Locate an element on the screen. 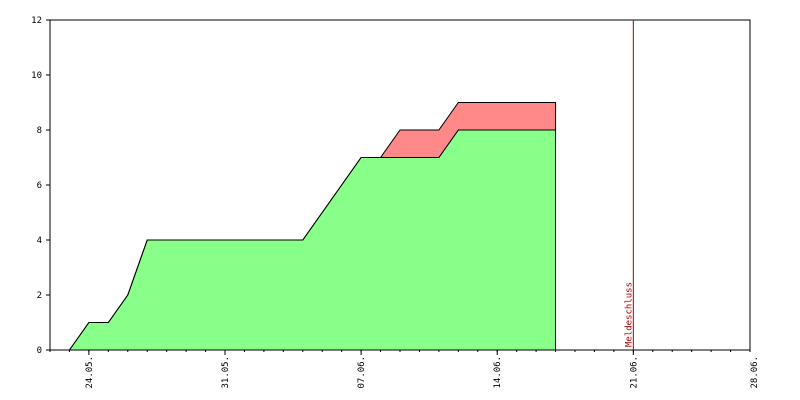 This screenshot has height=400, width=800. deadline-label: Meldeschluss is located at coordinates (629, 314).